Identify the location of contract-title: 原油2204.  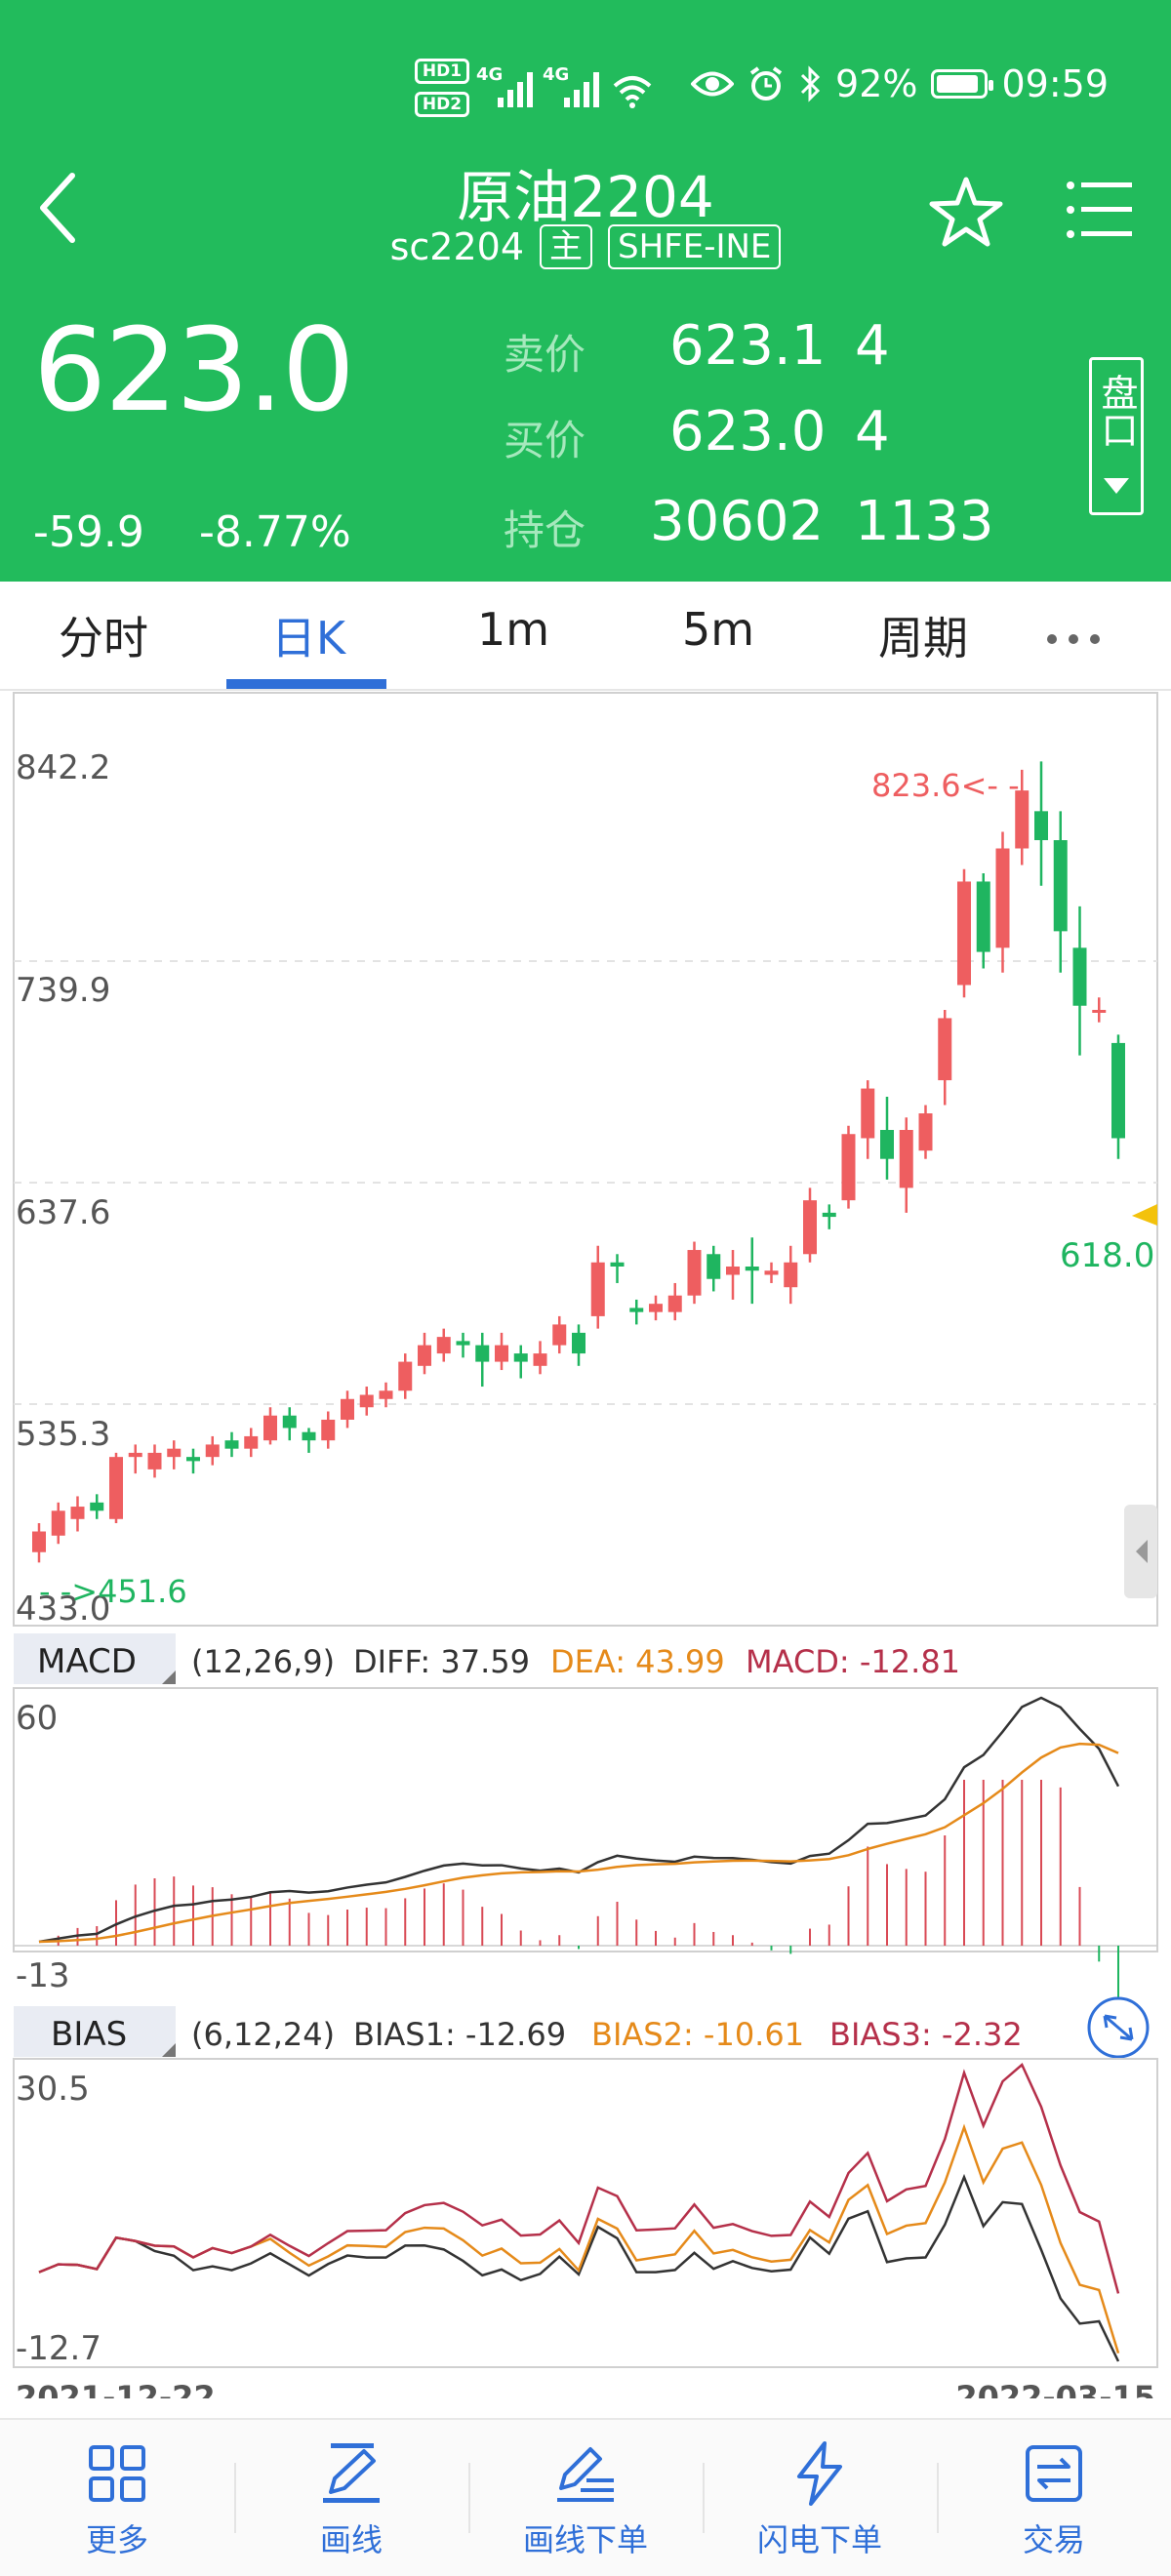
(585, 197).